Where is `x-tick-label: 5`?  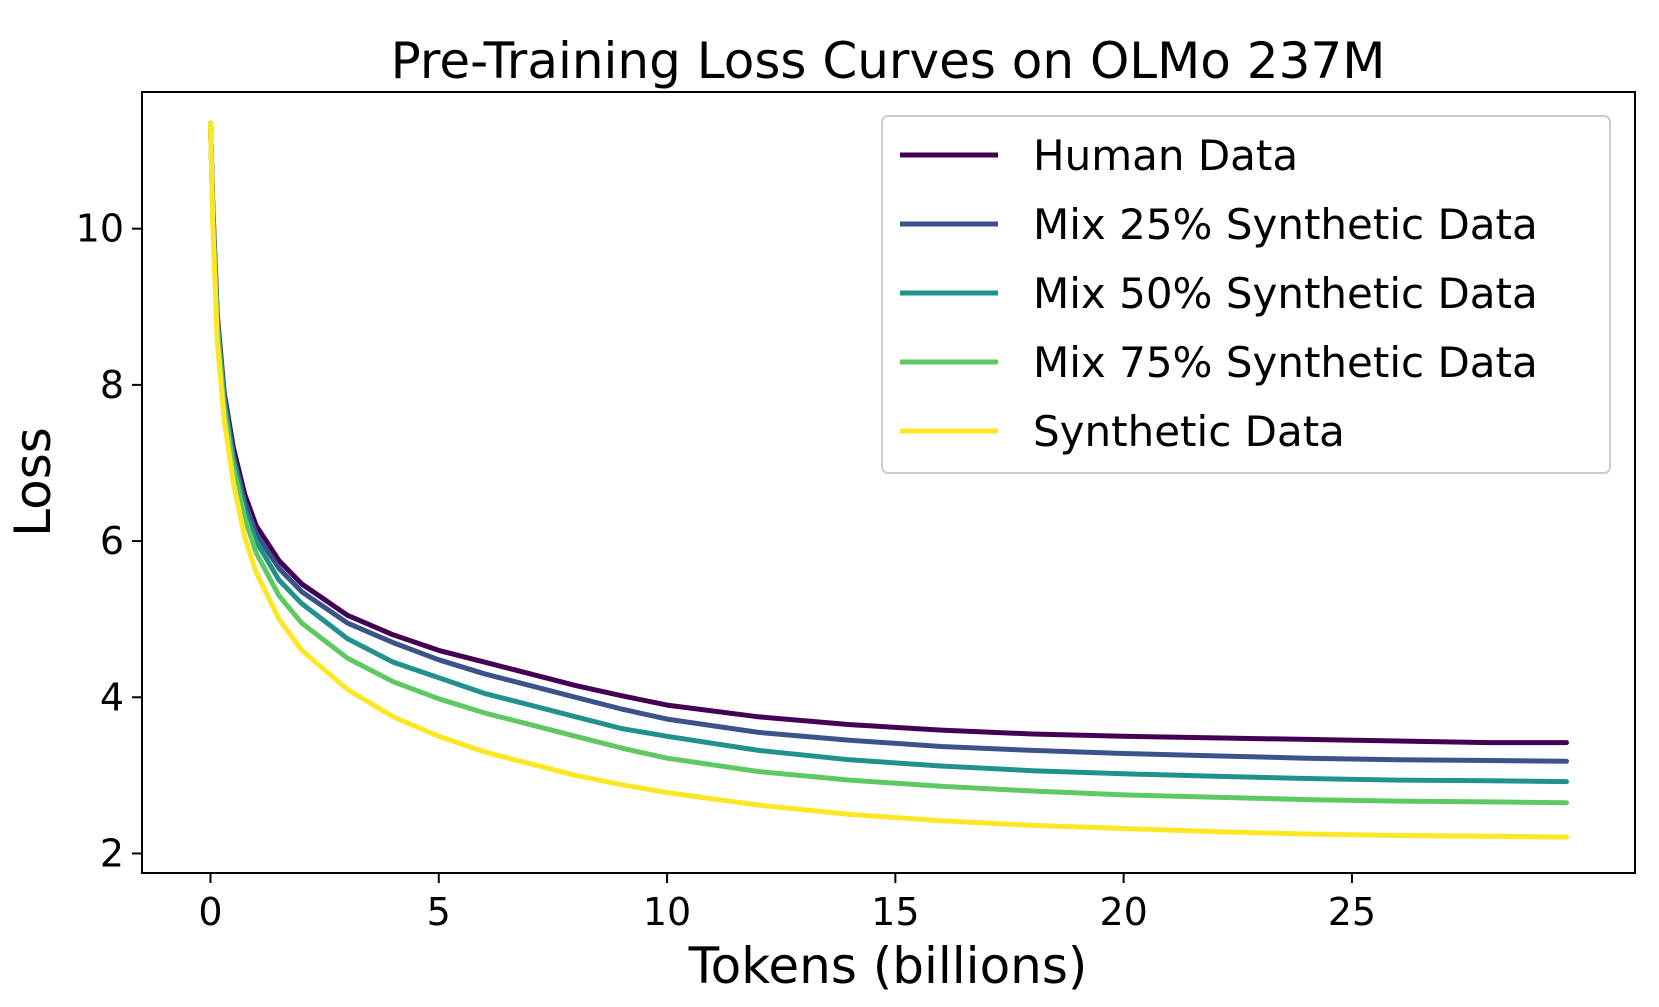
x-tick-label: 5 is located at coordinates (439, 912).